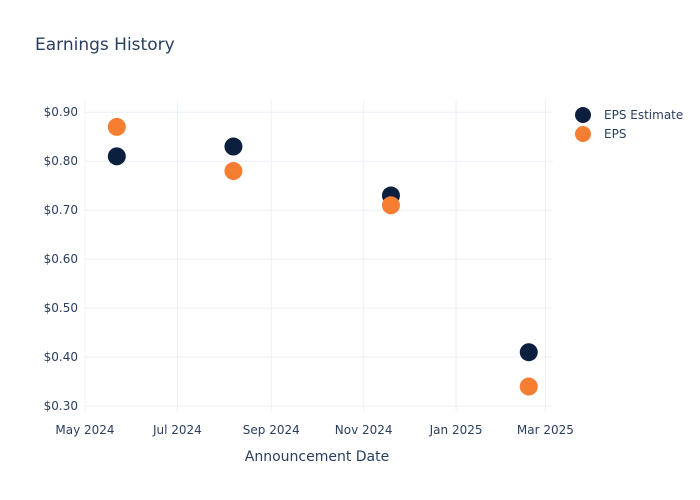 The width and height of the screenshot is (700, 500). I want to click on legend-item-eps-estimate: EPS Estimate, so click(629, 115).